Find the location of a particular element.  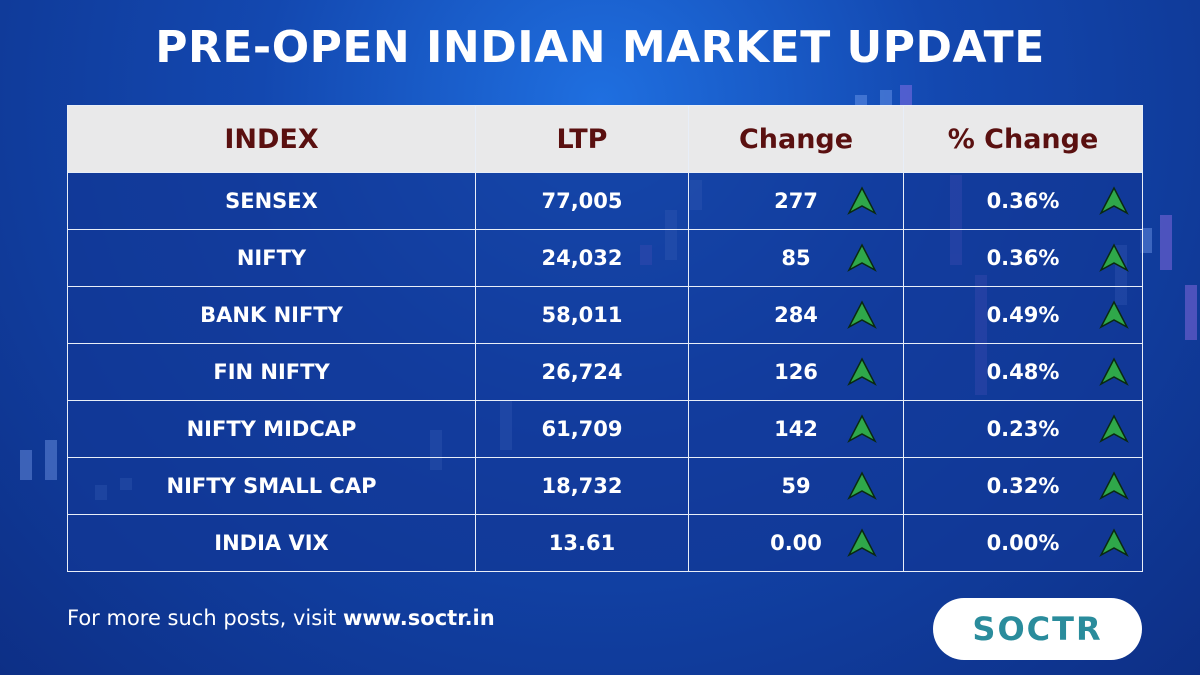

table-cell: NIFTY SMALL CAP is located at coordinates (271, 486).